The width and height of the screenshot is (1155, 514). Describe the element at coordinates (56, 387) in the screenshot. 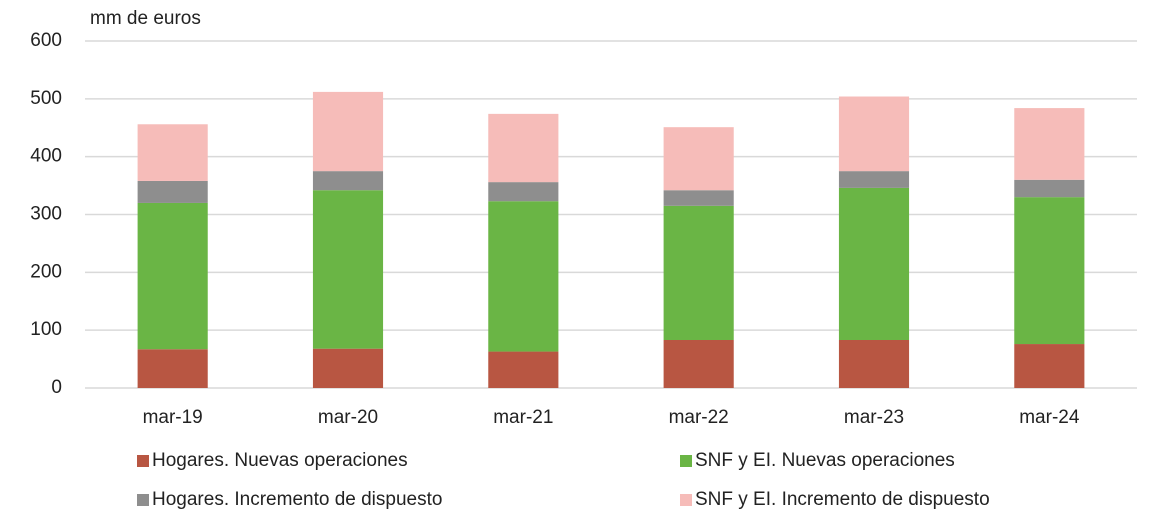

I see `y-tick-label: 0` at that location.